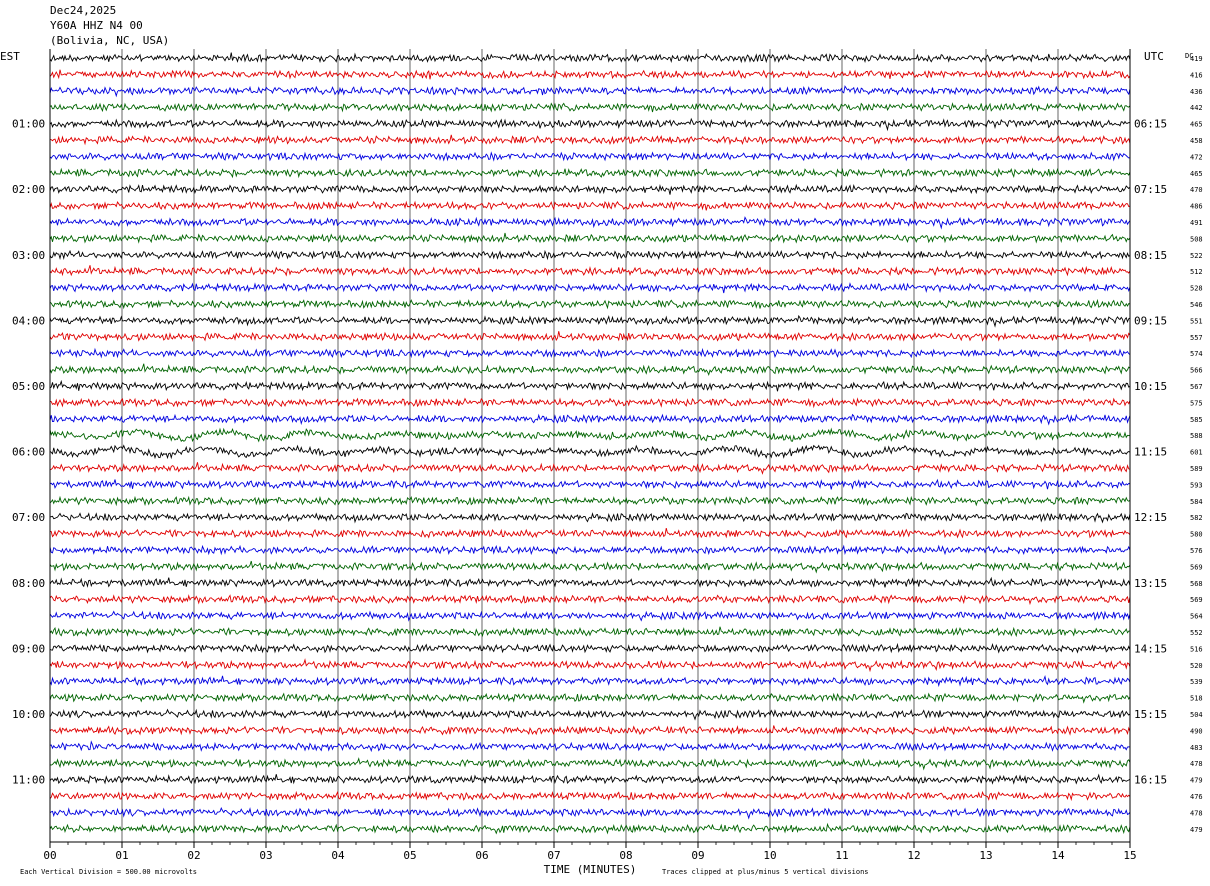 Image resolution: width=1210 pixels, height=886 pixels. I want to click on est-time-label: 07:00, so click(28, 517).